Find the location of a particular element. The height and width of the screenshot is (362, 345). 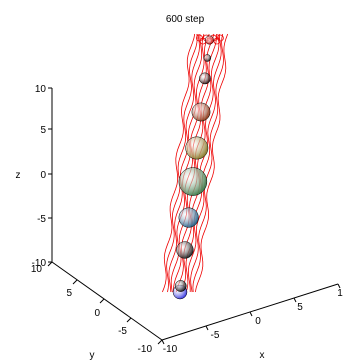

trajectory-layer is located at coordinates (195, 163).